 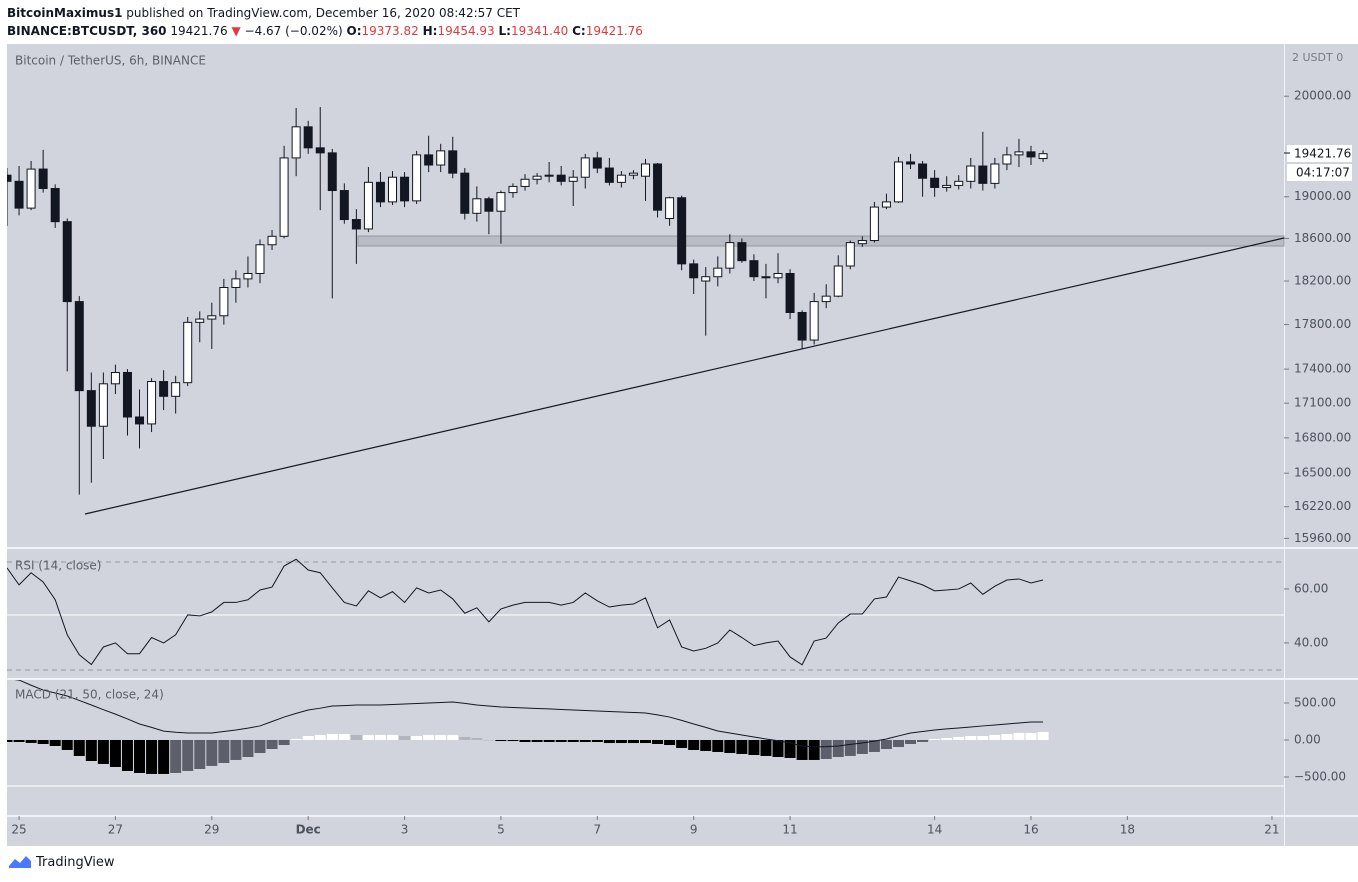 What do you see at coordinates (1322, 538) in the screenshot?
I see `y-tick-label: 15960.00` at bounding box center [1322, 538].